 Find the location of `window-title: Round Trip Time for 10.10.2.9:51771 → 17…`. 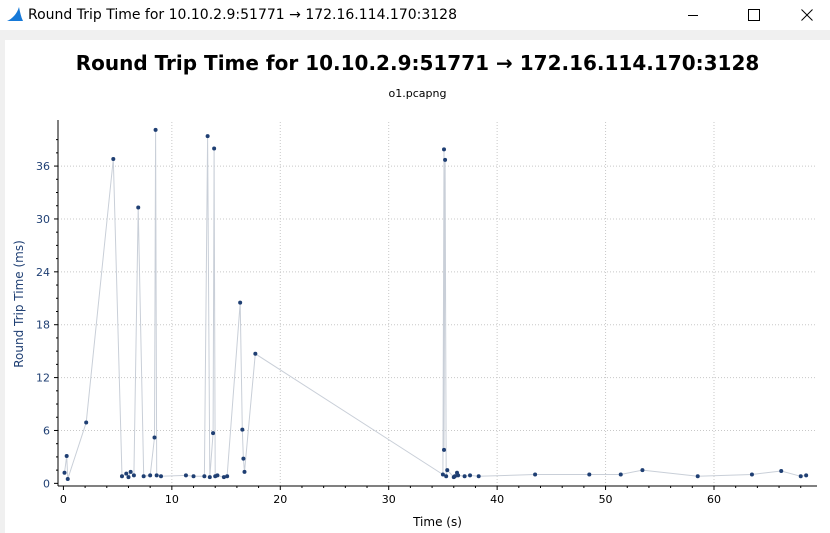

window-title: Round Trip Time for 10.10.2.9:51771 → 17… is located at coordinates (242, 15).